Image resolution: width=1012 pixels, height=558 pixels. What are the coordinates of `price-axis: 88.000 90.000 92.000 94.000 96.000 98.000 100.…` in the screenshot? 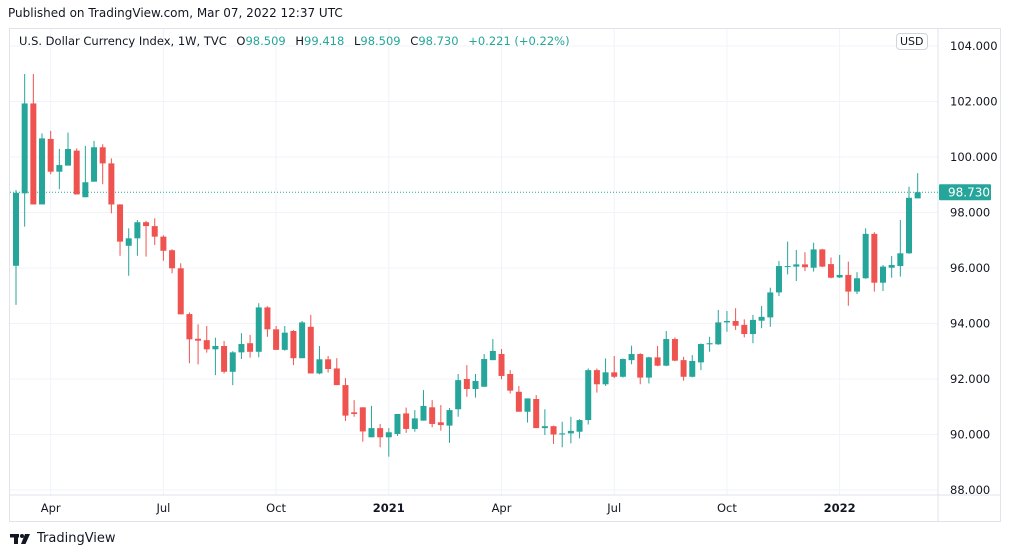 It's located at (967, 275).